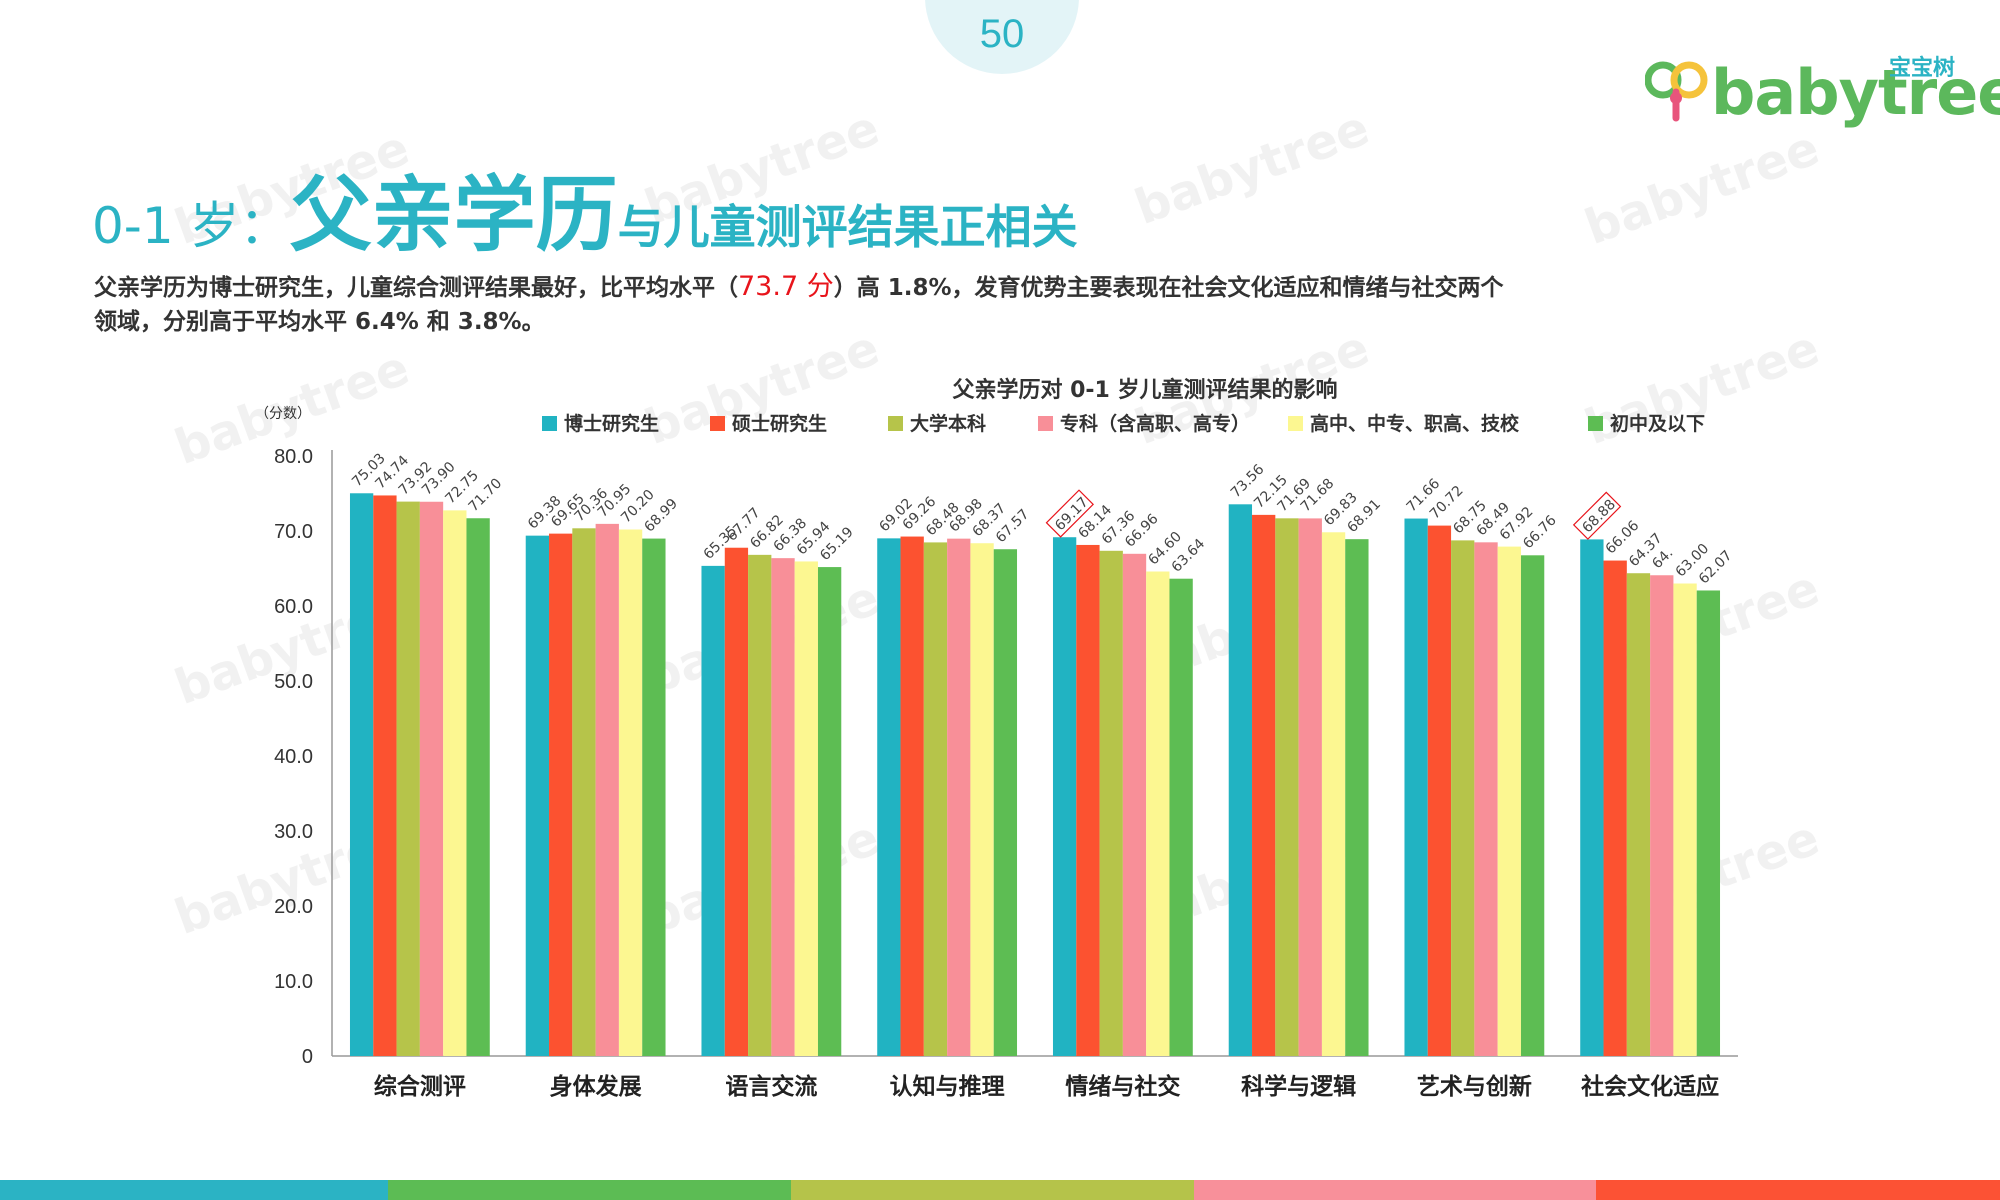 The height and width of the screenshot is (1200, 2000). I want to click on y-tick-label: 0, so click(307, 1057).